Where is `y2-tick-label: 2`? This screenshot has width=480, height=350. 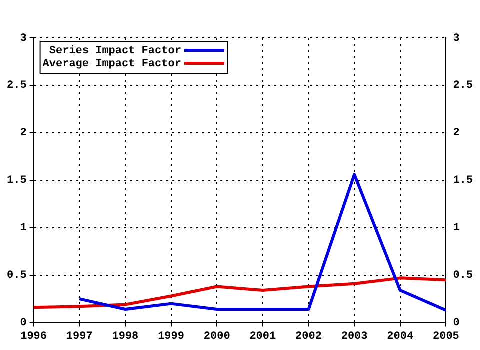
y2-tick-label: 2 is located at coordinates (456, 134).